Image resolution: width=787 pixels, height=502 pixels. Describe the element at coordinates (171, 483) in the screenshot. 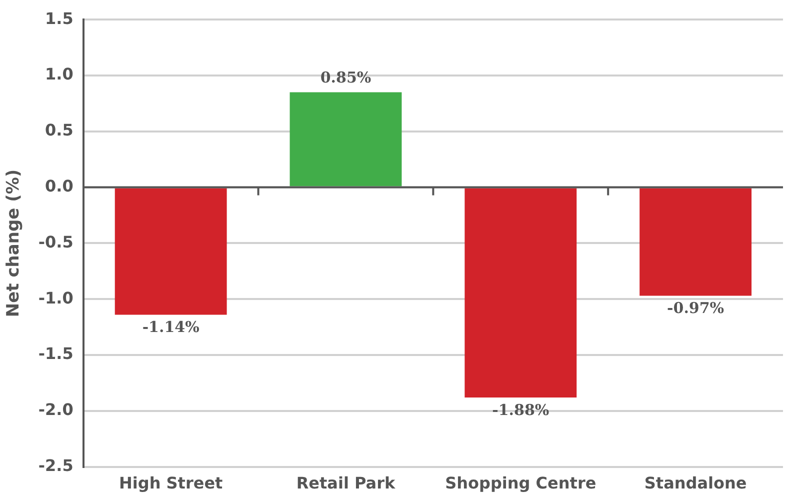

I see `x-tick-label: High Street` at that location.